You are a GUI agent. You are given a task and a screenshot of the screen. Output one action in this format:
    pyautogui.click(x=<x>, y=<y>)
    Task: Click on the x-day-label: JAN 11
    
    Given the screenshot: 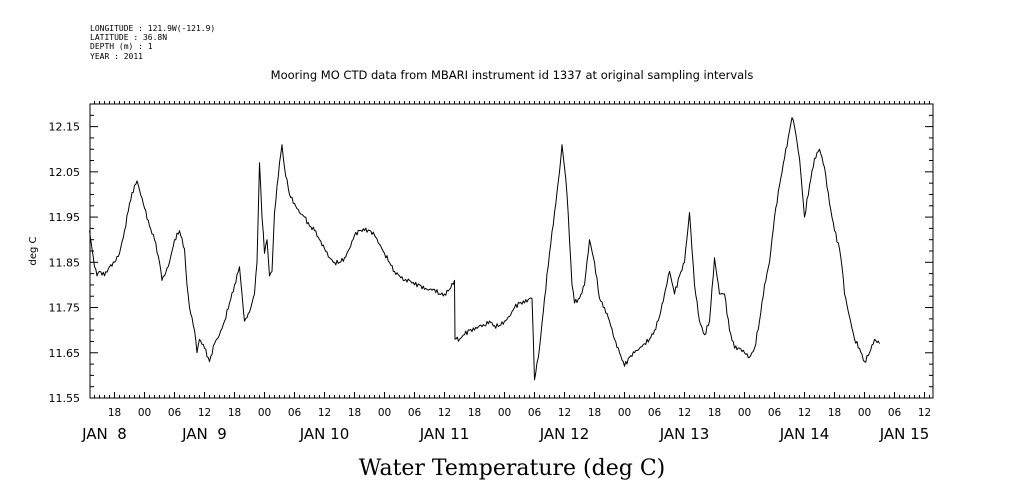 What is the action you would take?
    pyautogui.click(x=444, y=434)
    